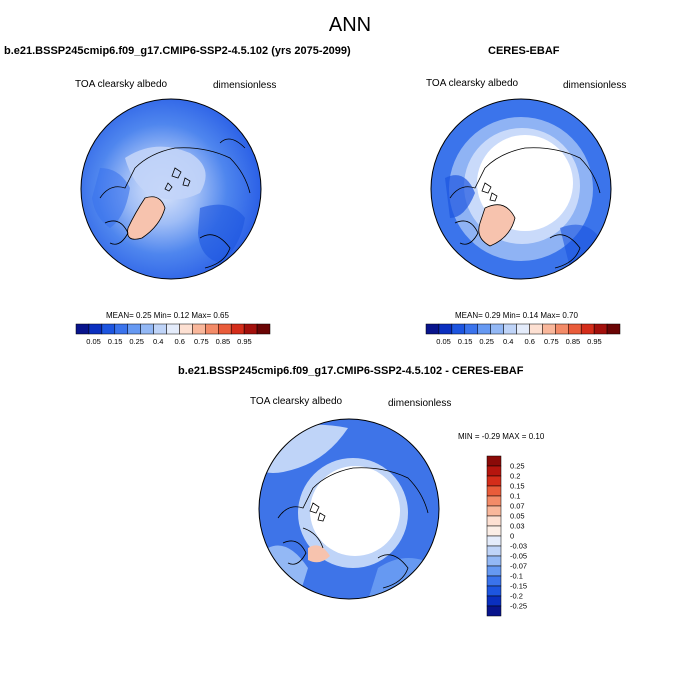 This screenshot has width=700, height=700. What do you see at coordinates (518, 606) in the screenshot?
I see `panel3-colorbar-label: -0.25` at bounding box center [518, 606].